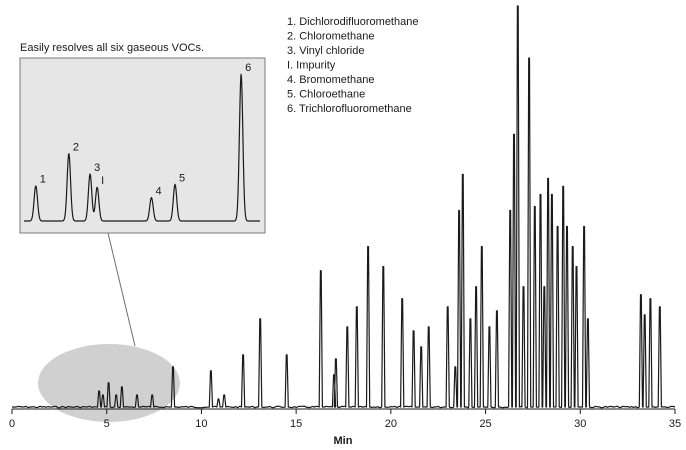  Describe the element at coordinates (391, 424) in the screenshot. I see `x-tick-label: 20` at that location.